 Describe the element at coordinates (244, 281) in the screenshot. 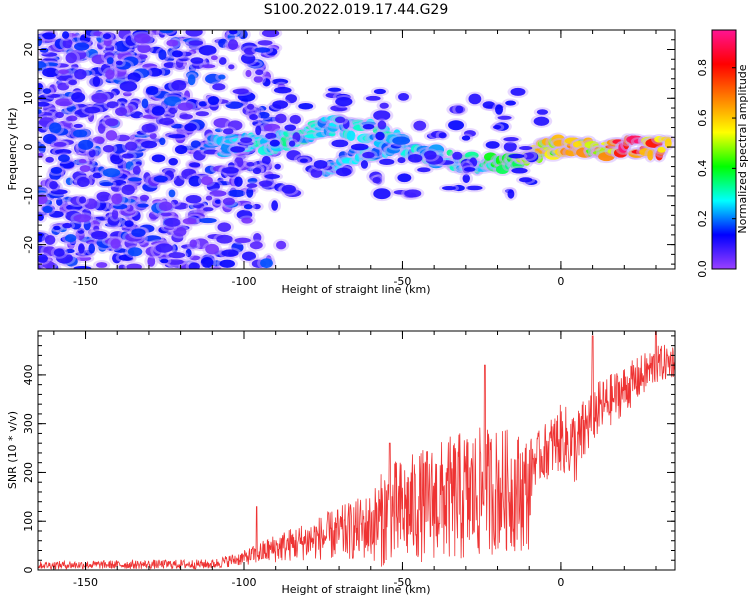

I see `x-tick-label: -100` at that location.